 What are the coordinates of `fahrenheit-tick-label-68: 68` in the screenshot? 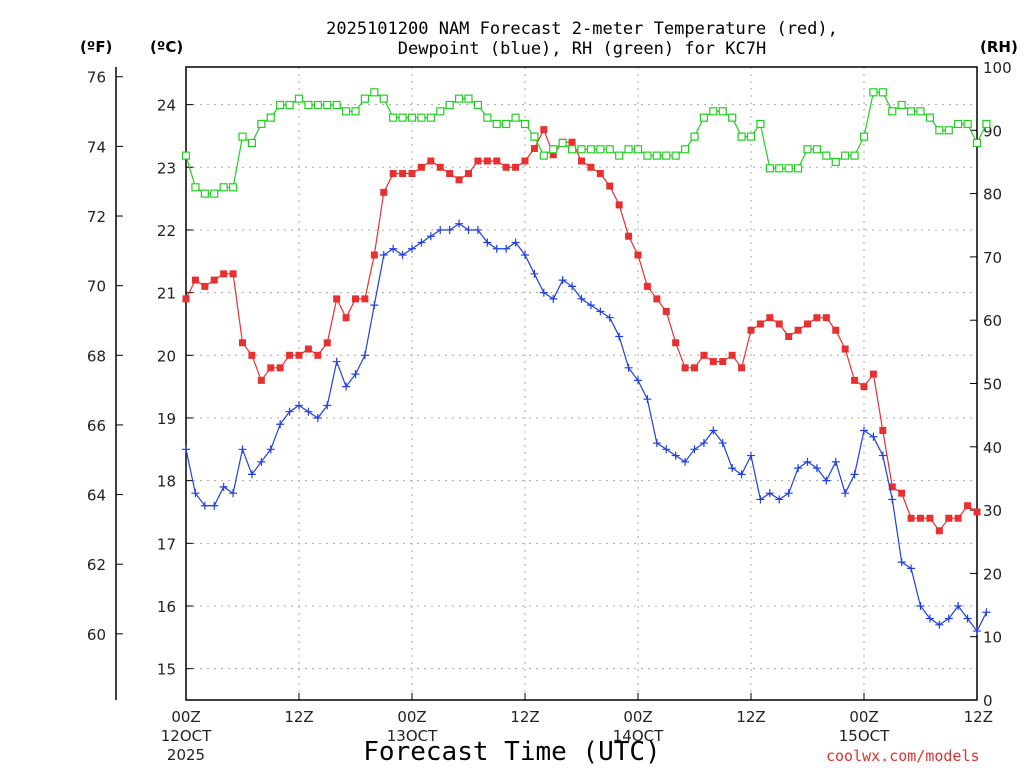 It's located at (96, 356).